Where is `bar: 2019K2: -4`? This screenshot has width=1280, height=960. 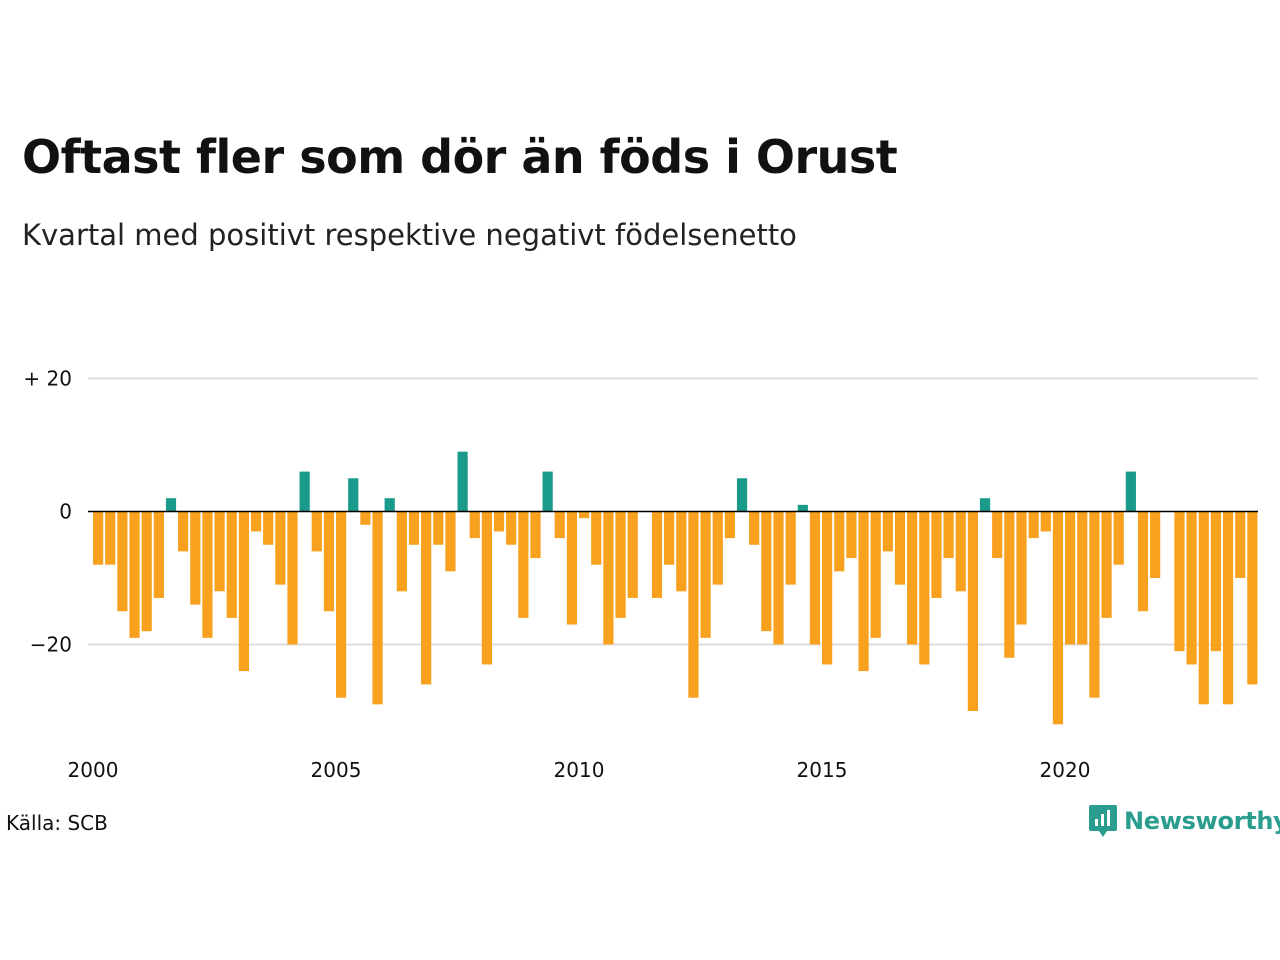
bar: 2019K2: -4 is located at coordinates (1033, 525).